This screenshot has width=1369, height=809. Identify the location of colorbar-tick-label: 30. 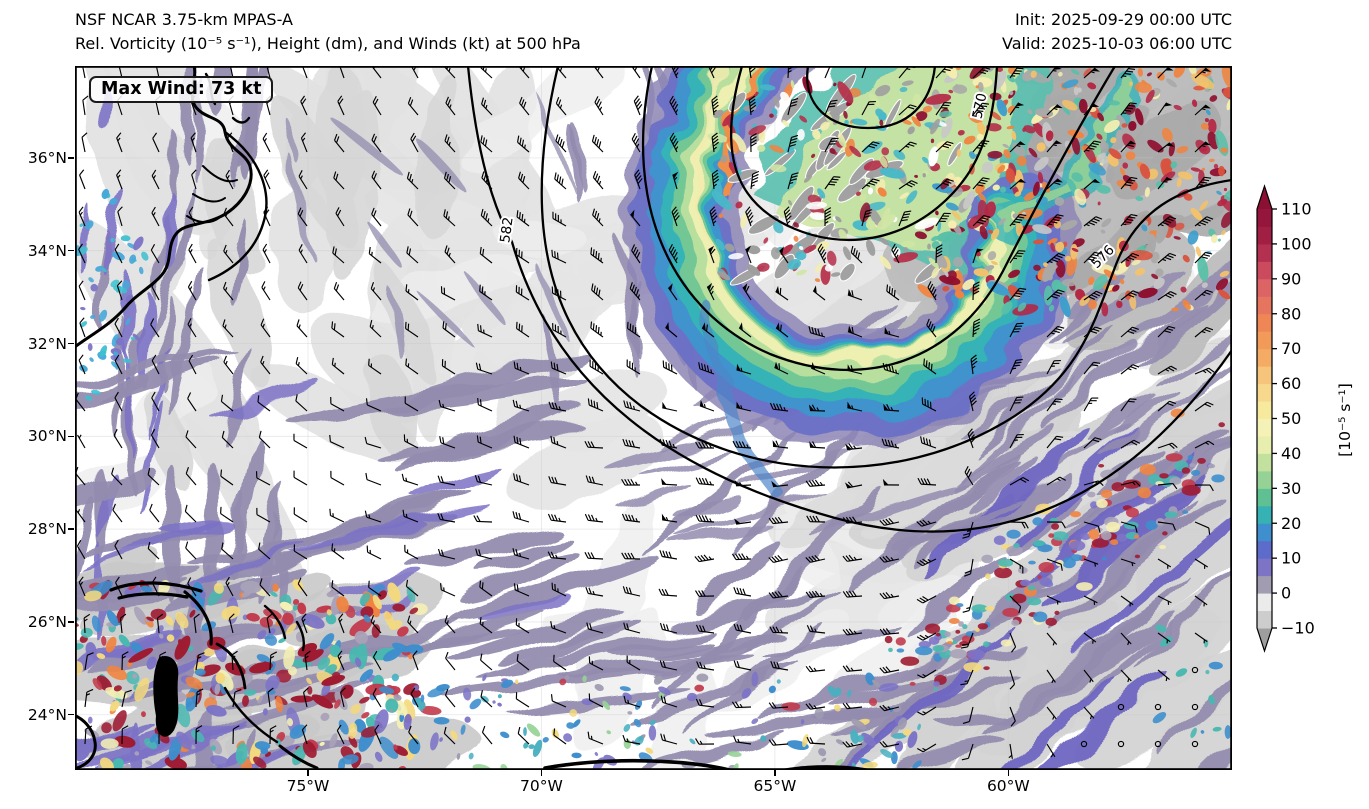
(1291, 488).